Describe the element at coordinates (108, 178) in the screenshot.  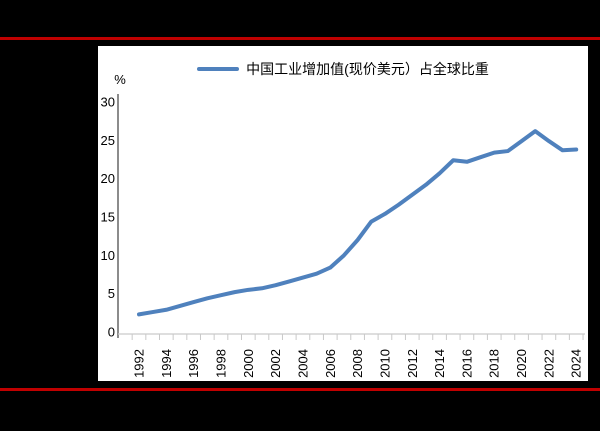
I see `y-tick-label: 20` at that location.